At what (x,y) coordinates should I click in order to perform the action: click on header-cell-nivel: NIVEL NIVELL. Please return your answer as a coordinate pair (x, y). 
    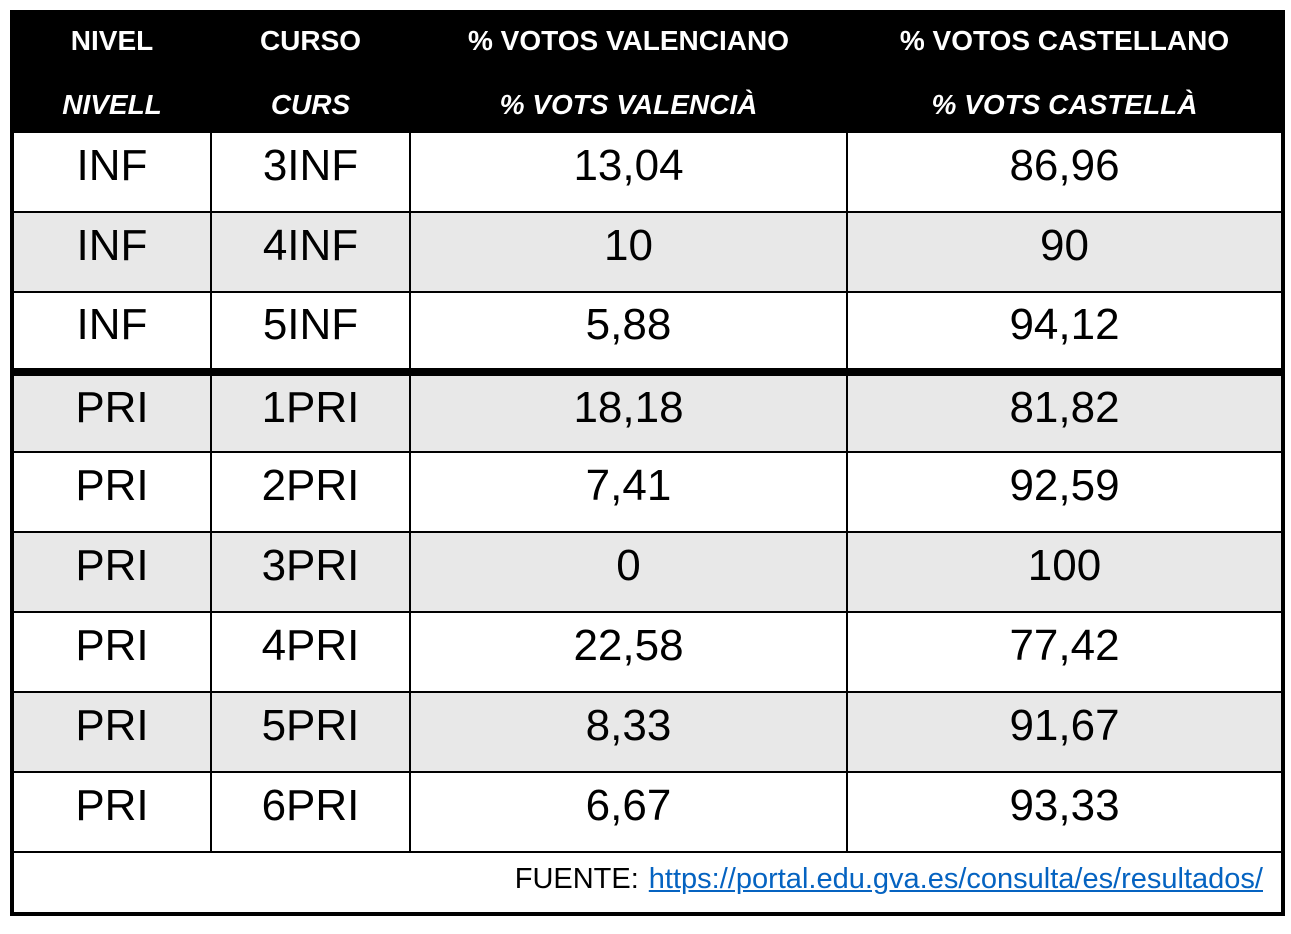
    Looking at the image, I should click on (111, 72).